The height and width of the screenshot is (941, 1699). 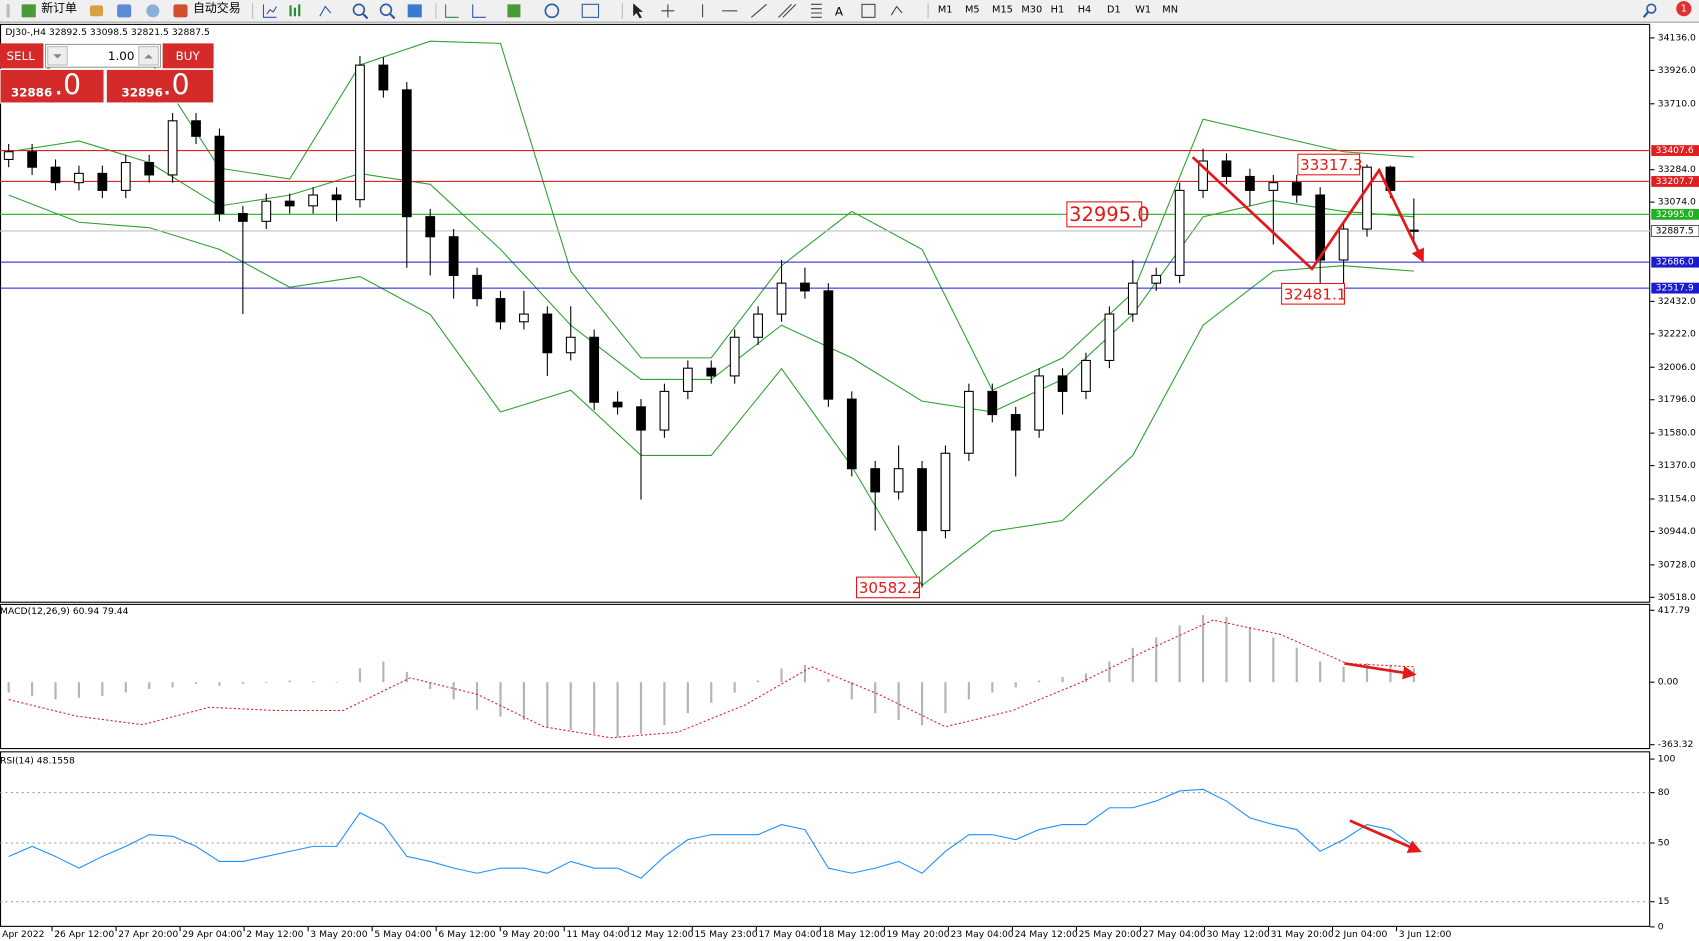 I want to click on macd-signal, so click(x=711, y=679).